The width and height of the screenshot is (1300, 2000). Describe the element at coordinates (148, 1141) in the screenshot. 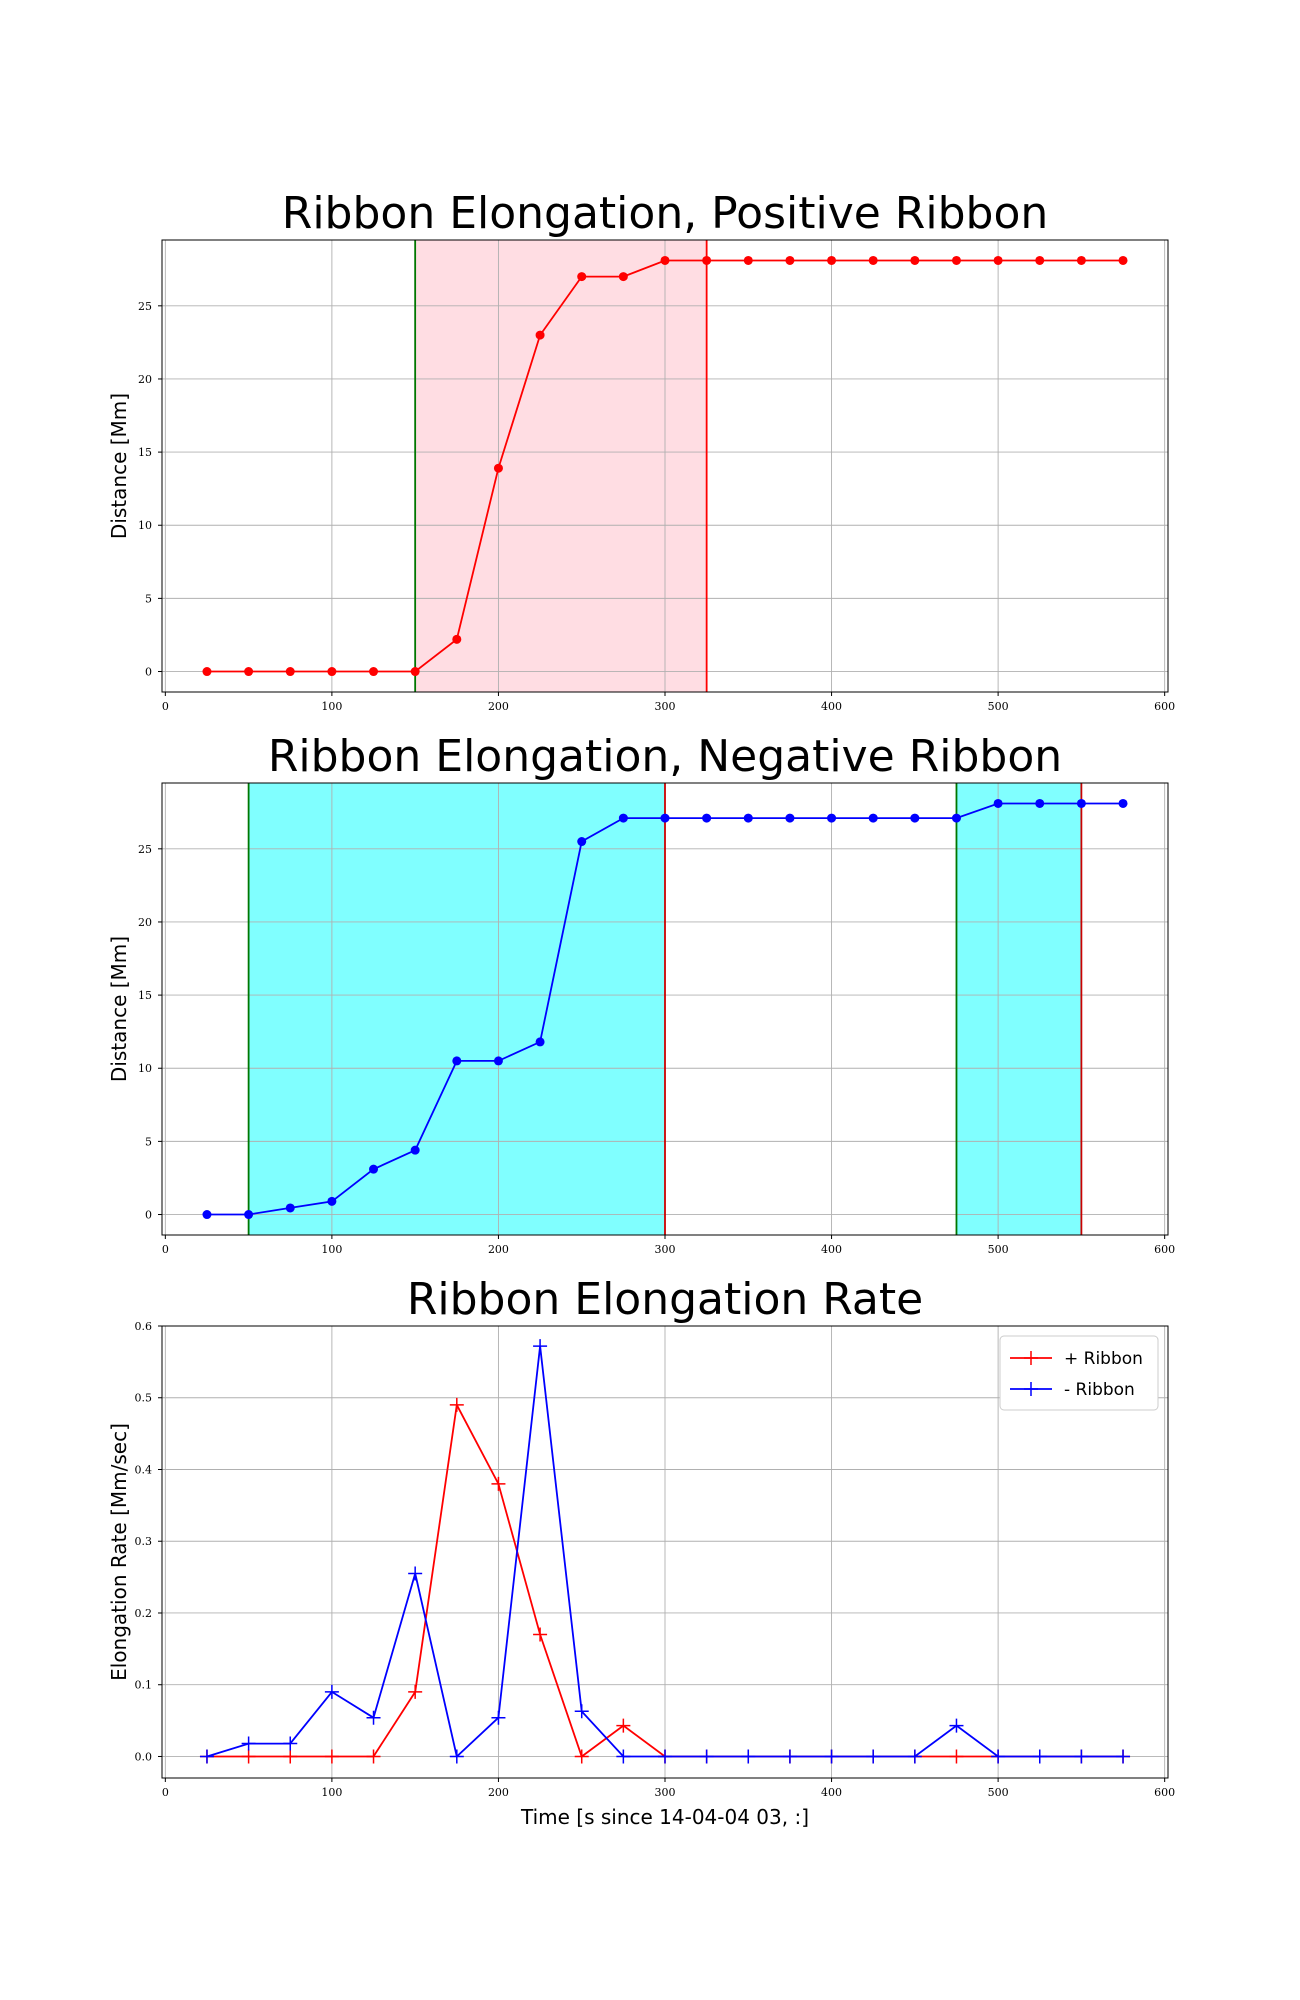

I see `y-tick-label: 5` at that location.